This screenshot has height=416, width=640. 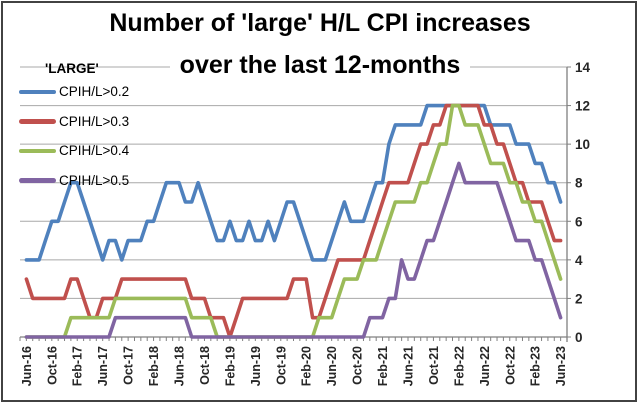 What do you see at coordinates (154, 366) in the screenshot?
I see `x-tick-label: Feb-18` at bounding box center [154, 366].